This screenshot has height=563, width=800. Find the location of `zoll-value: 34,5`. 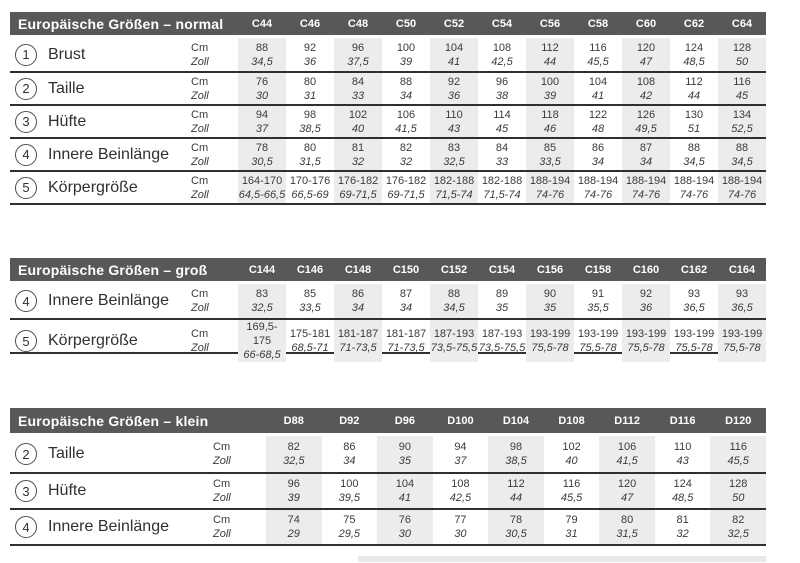

zoll-value: 34,5 is located at coordinates (694, 161).